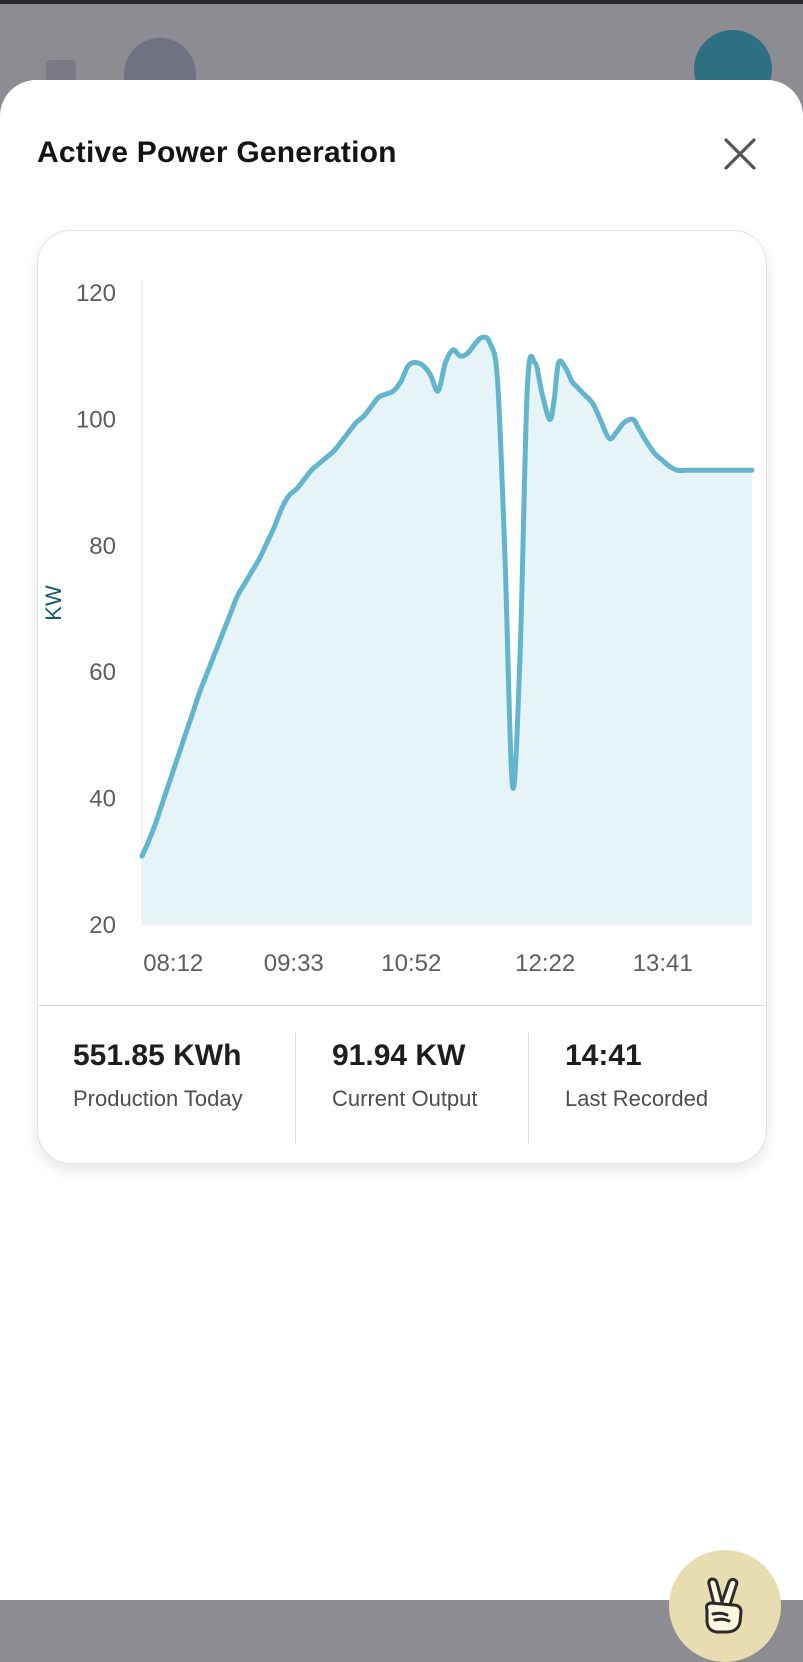 This screenshot has height=1662, width=803. I want to click on stat-label: Current Output, so click(405, 1098).